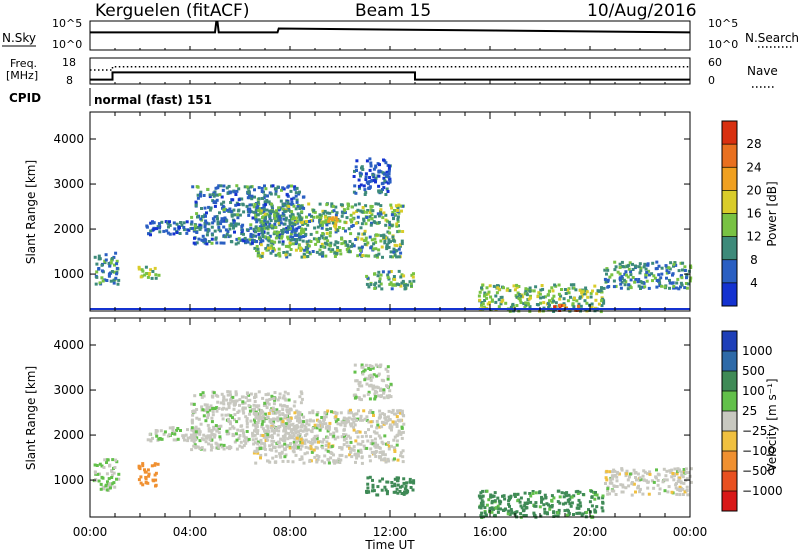  Describe the element at coordinates (762, 491) in the screenshot. I see `velocity-colorbar-tick-label: −1000` at that location.